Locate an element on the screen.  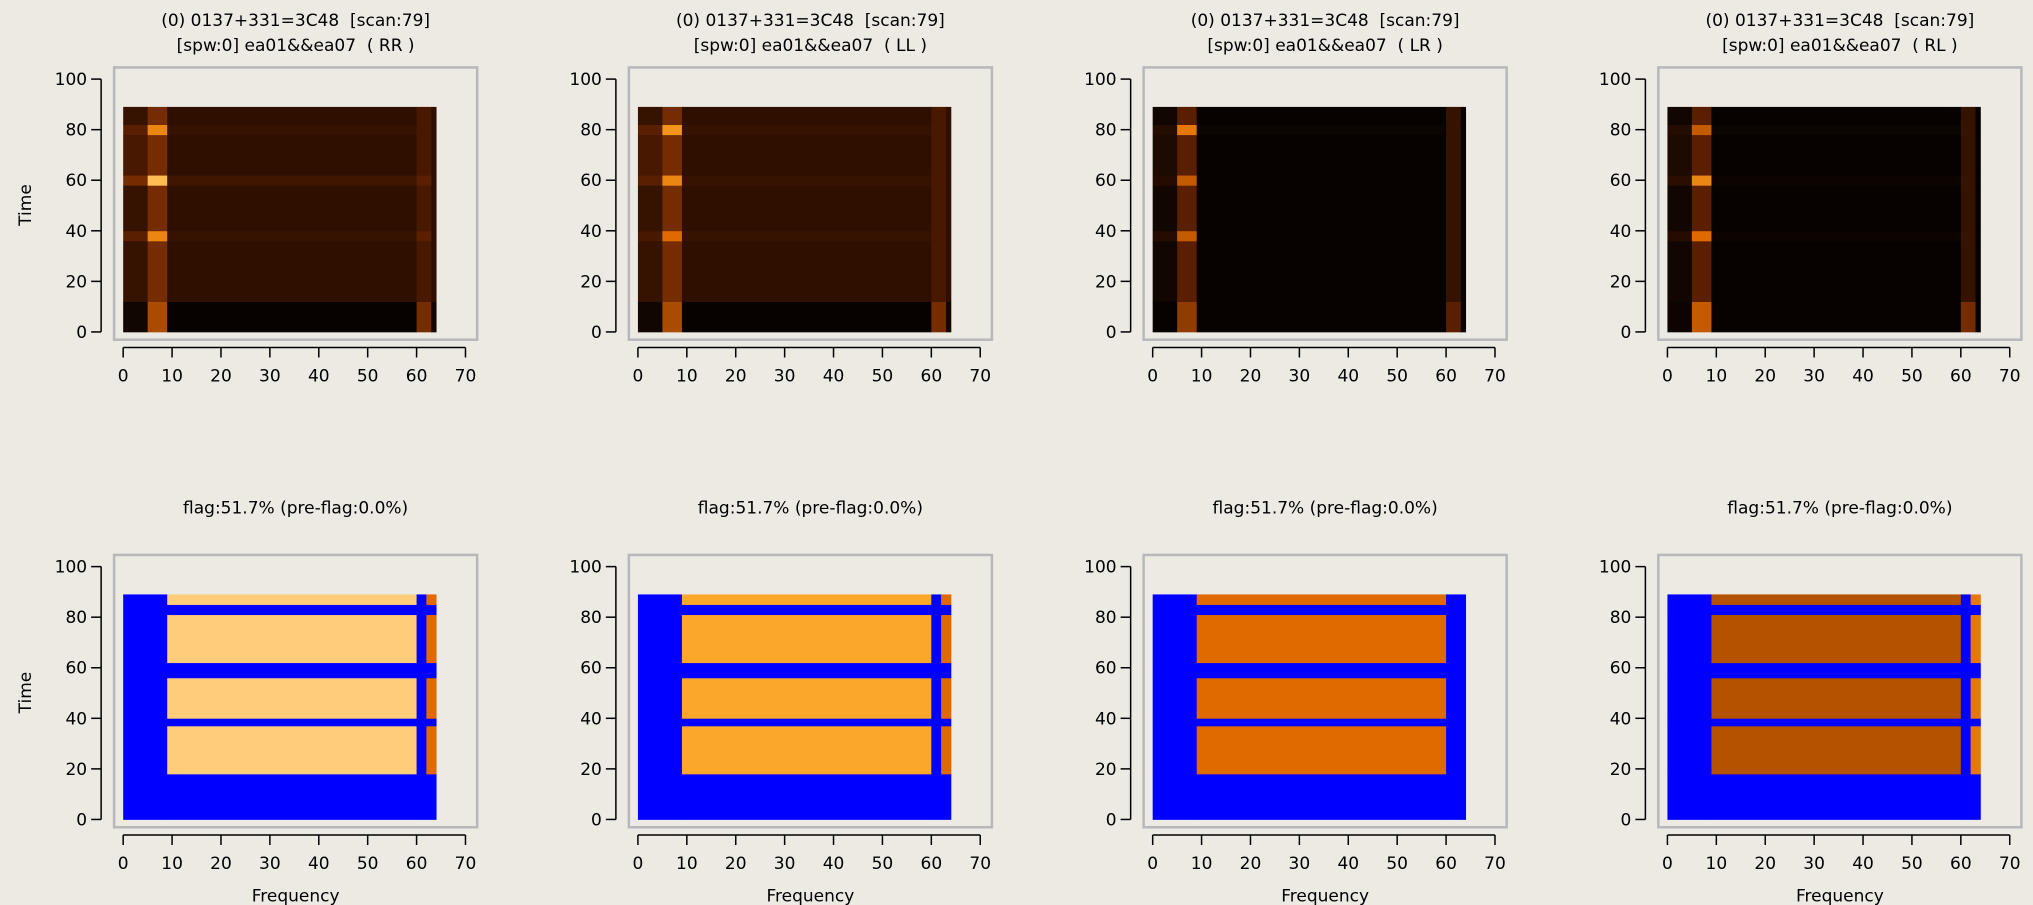
plot-frame is located at coordinates (295, 203).